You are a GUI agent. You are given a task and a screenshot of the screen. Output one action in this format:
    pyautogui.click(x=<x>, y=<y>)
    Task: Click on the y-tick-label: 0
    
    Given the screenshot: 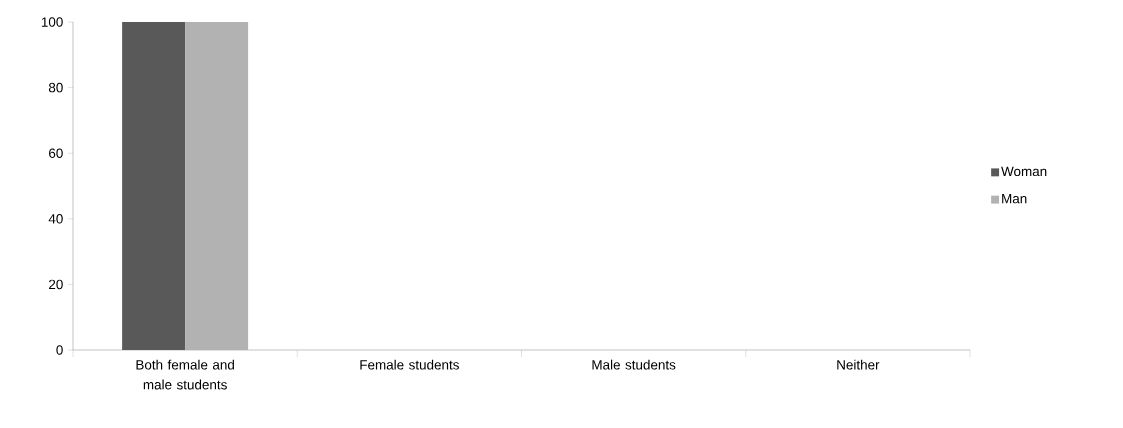 What is the action you would take?
    pyautogui.click(x=59, y=350)
    